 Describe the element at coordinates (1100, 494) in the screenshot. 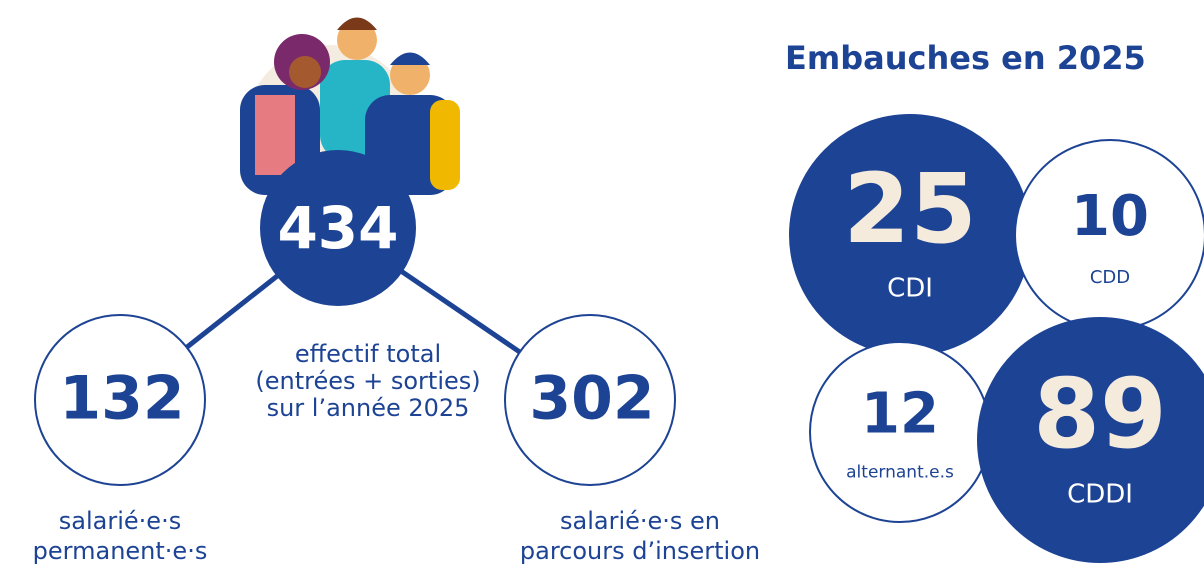

I see `hire-label: CDDI` at that location.